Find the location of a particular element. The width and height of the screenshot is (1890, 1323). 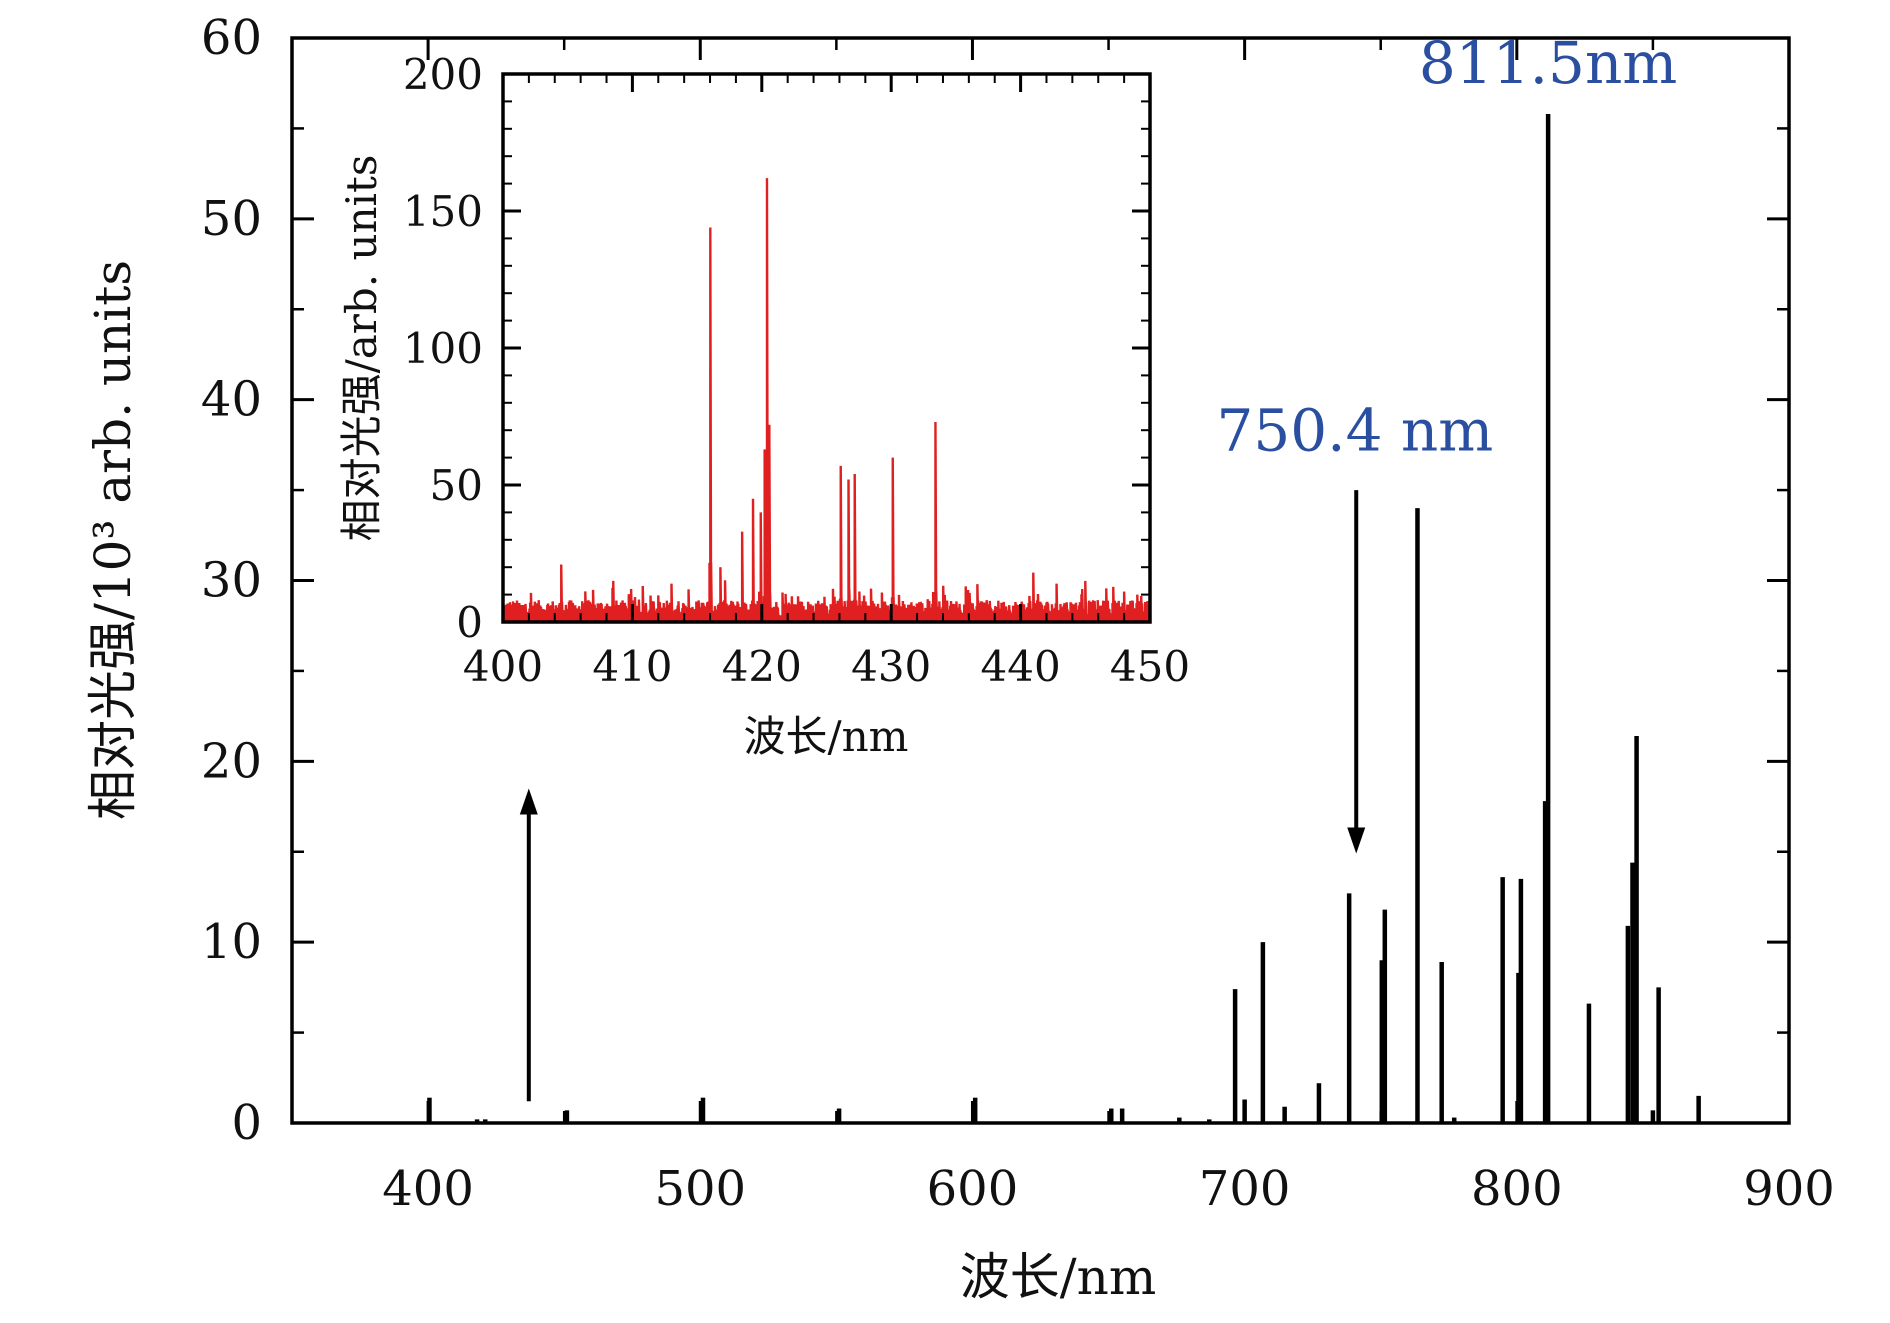

arrow-down-icon is located at coordinates (1356, 840).